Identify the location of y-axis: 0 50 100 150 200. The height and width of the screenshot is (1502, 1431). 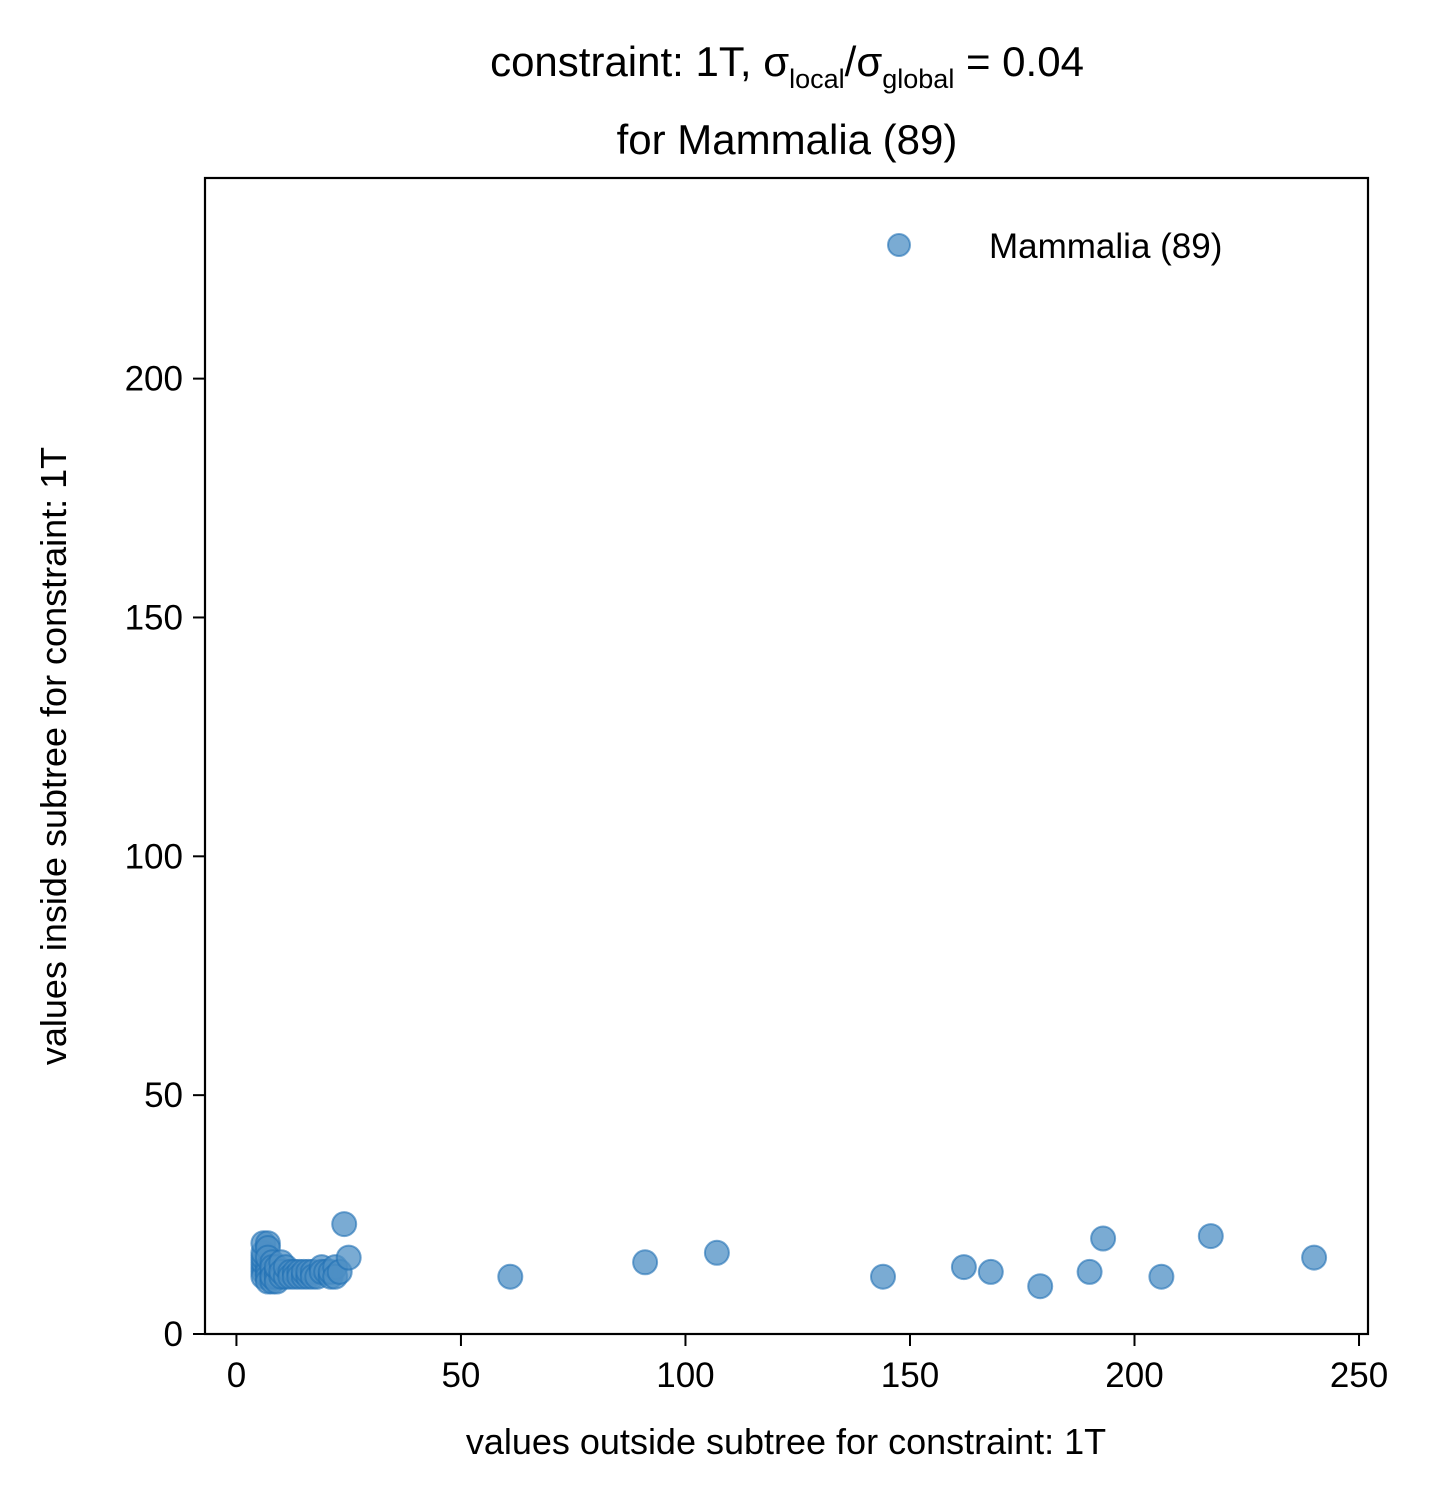
(165, 857).